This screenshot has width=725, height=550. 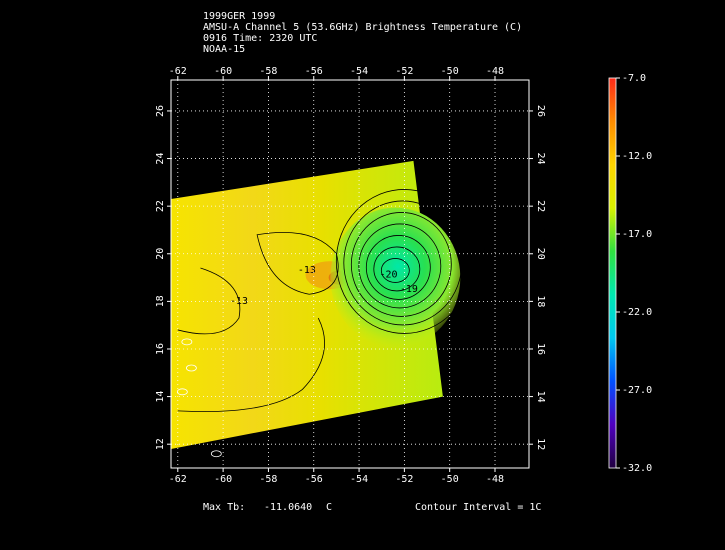 I want to click on x-tick-label-top: -54, so click(x=359, y=71).